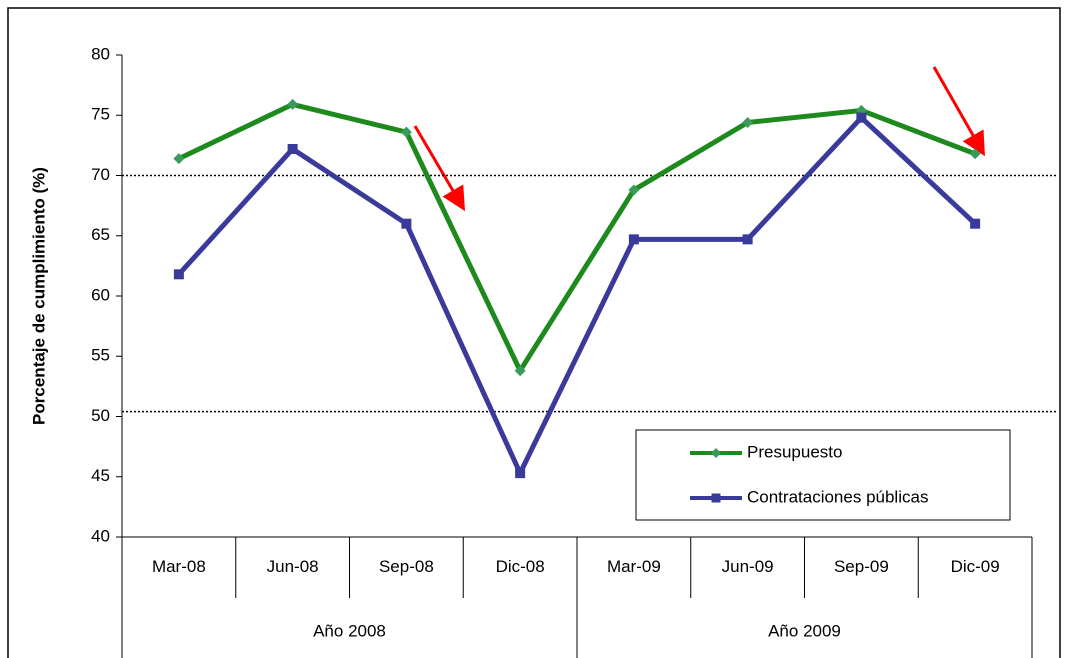 The image size is (1070, 658). I want to click on y-tick-label: 65, so click(100, 234).